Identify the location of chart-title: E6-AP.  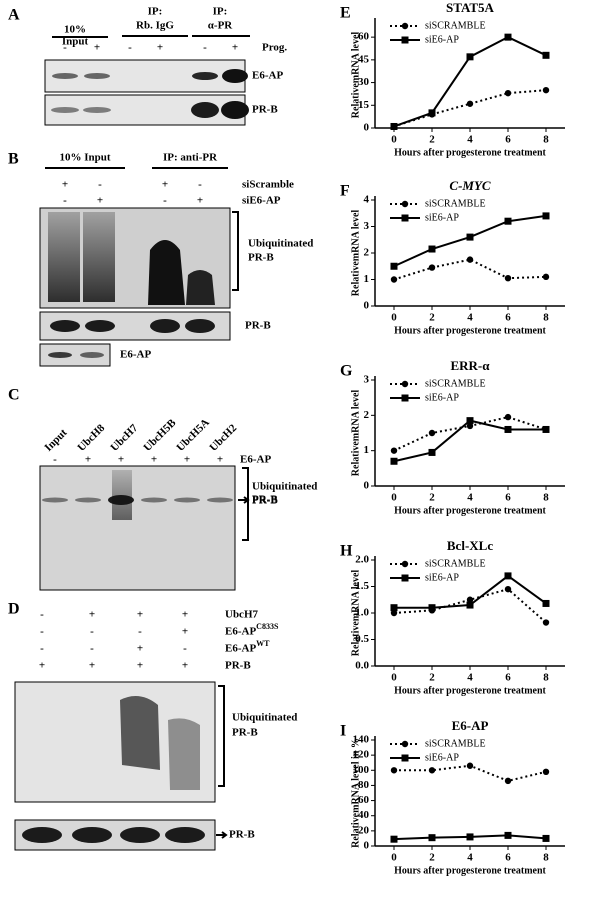
(470, 725).